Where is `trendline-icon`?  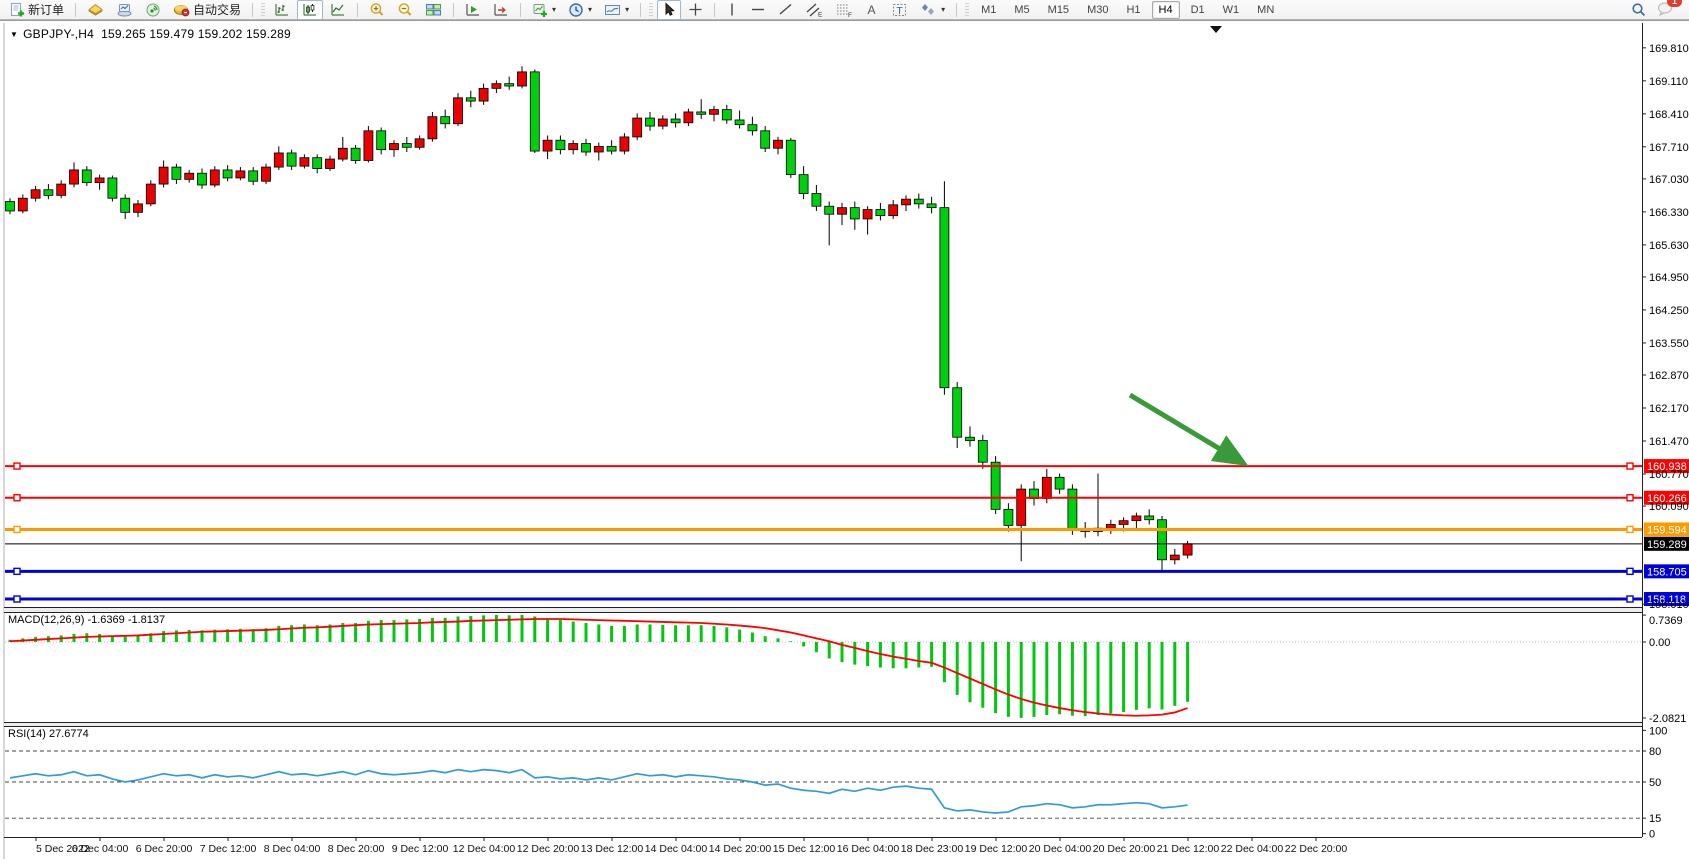 trendline-icon is located at coordinates (785, 9).